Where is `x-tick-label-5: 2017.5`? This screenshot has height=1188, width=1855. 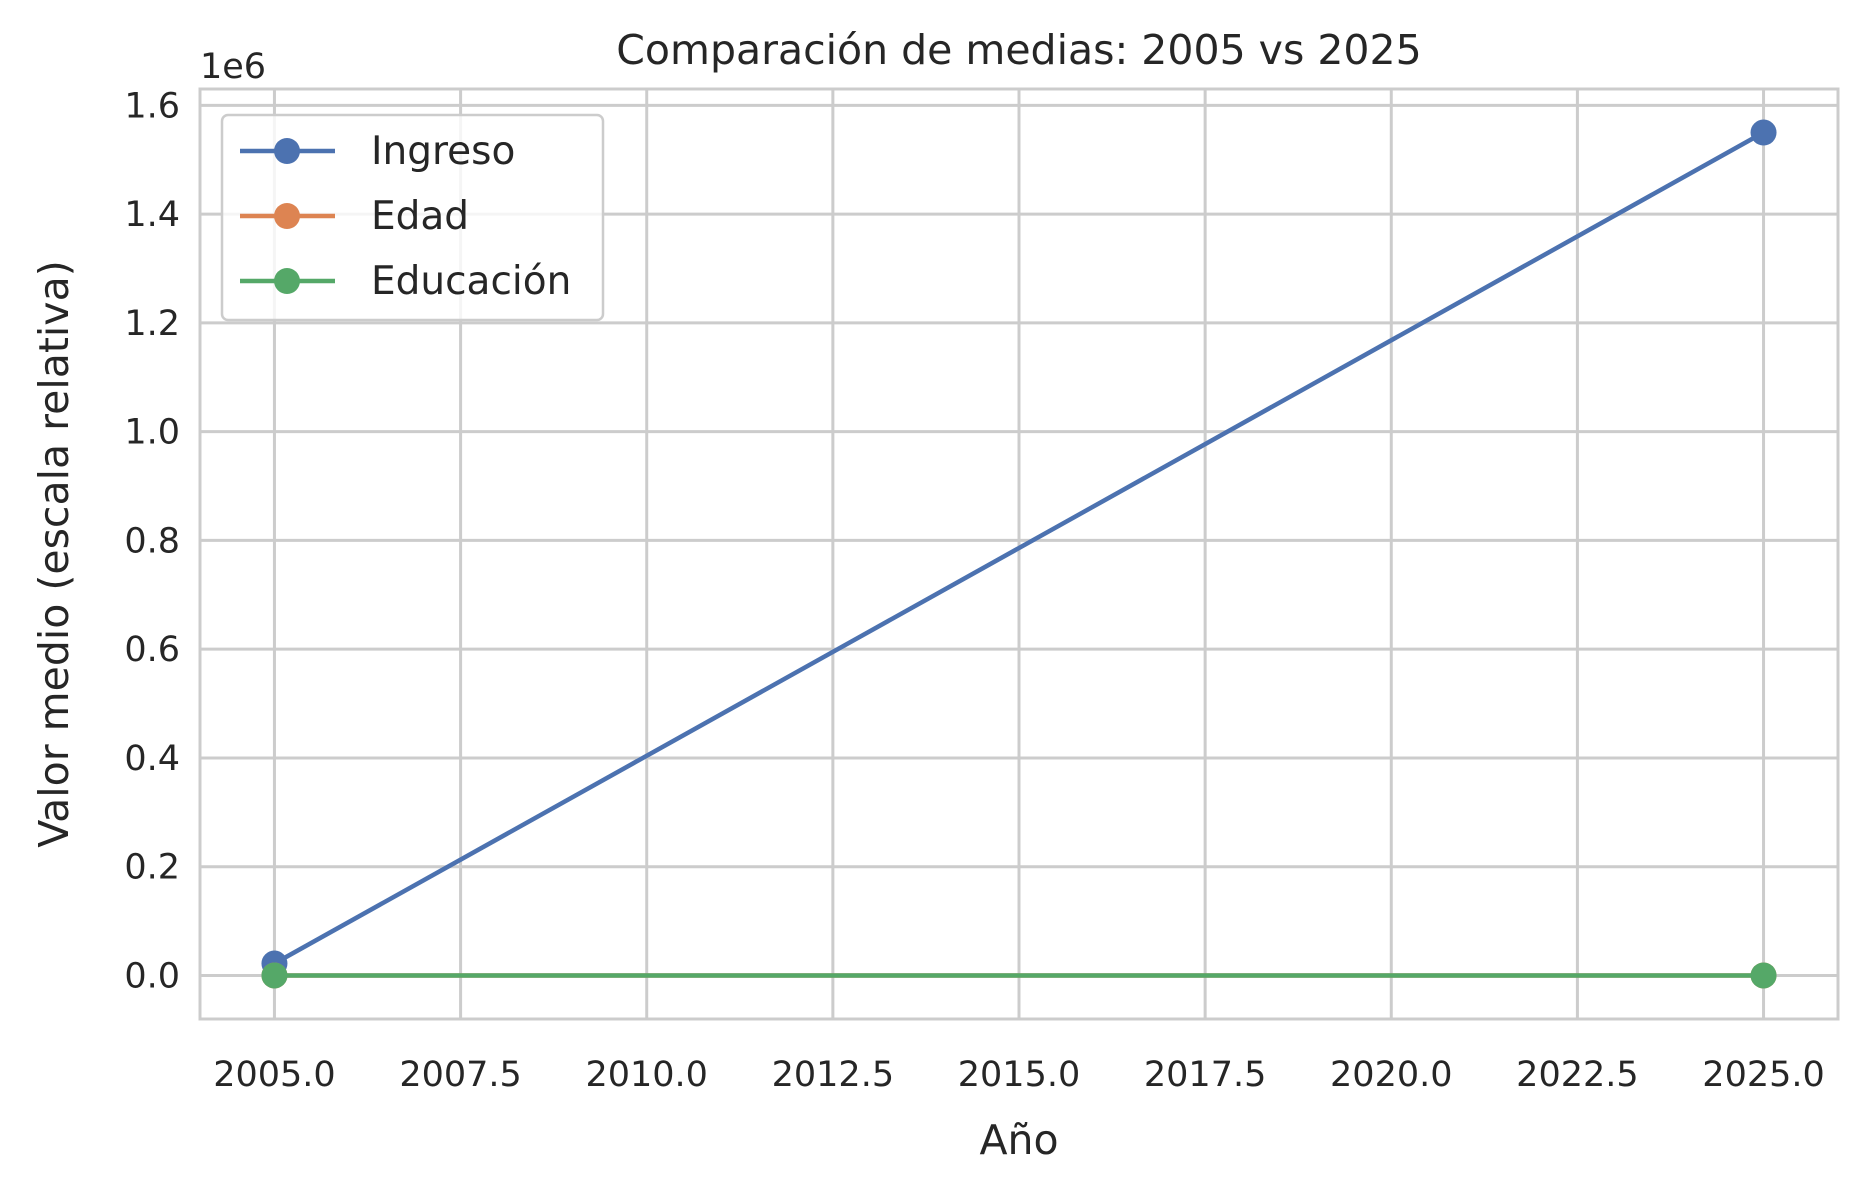
x-tick-label-5: 2017.5 is located at coordinates (1205, 1075).